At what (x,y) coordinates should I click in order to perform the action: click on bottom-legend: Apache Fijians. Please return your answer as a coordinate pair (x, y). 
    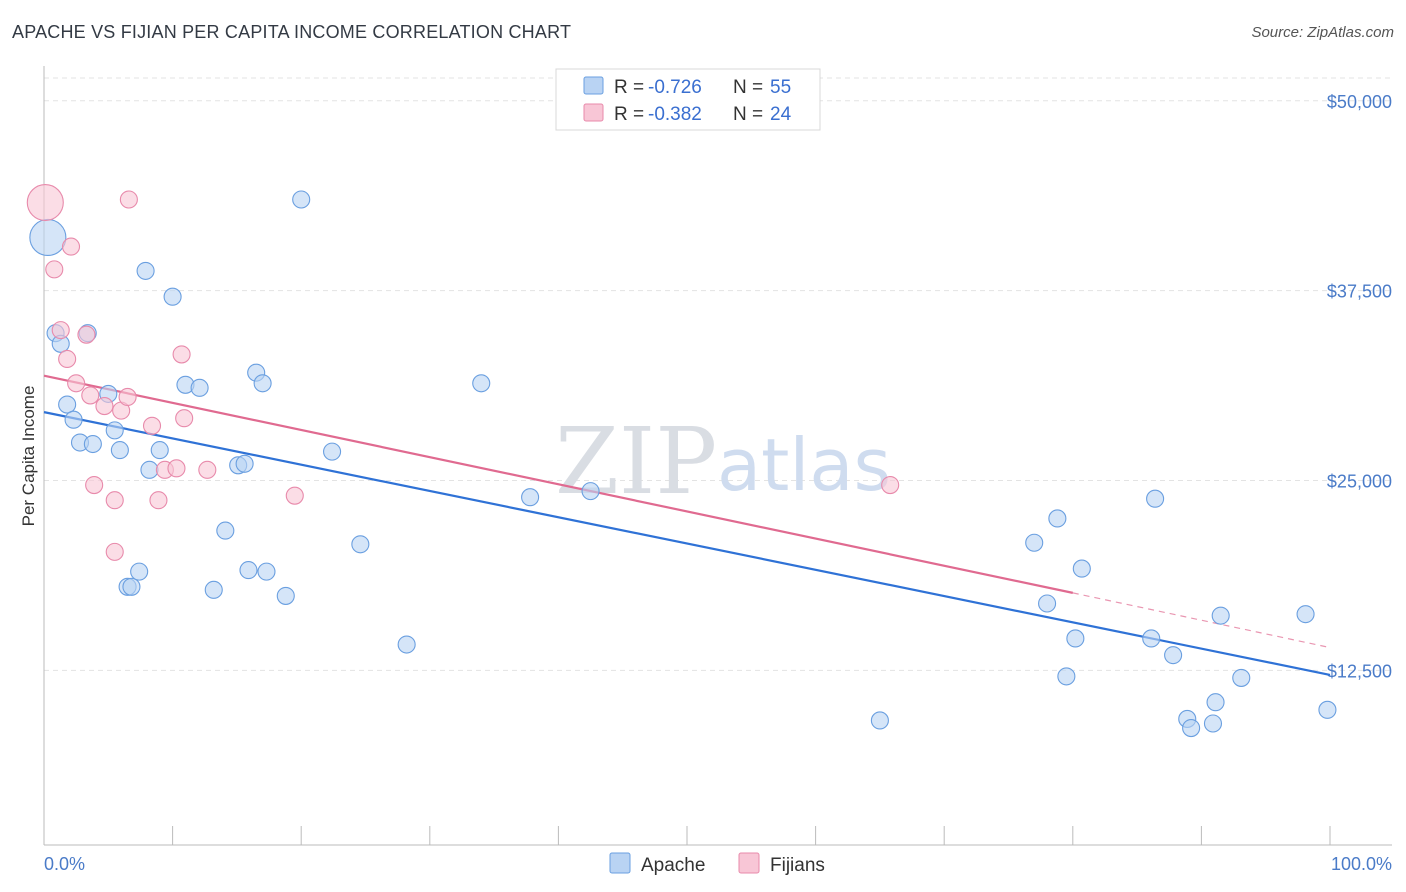
    Looking at the image, I should click on (717, 864).